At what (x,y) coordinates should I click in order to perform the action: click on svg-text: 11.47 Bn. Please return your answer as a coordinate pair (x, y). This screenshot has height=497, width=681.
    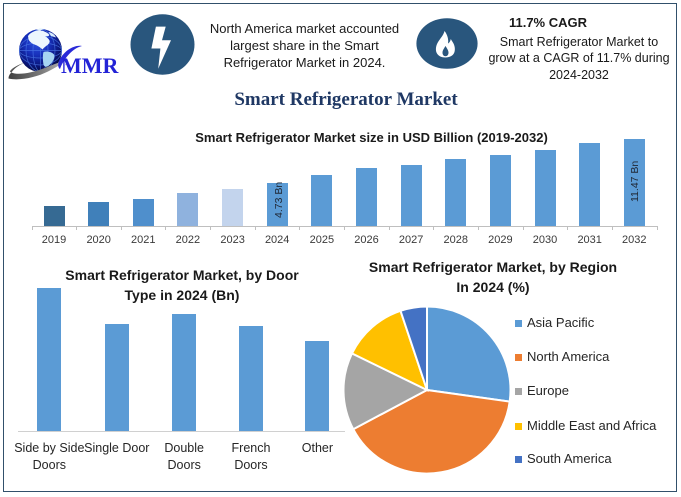
    Looking at the image, I should click on (635, 181).